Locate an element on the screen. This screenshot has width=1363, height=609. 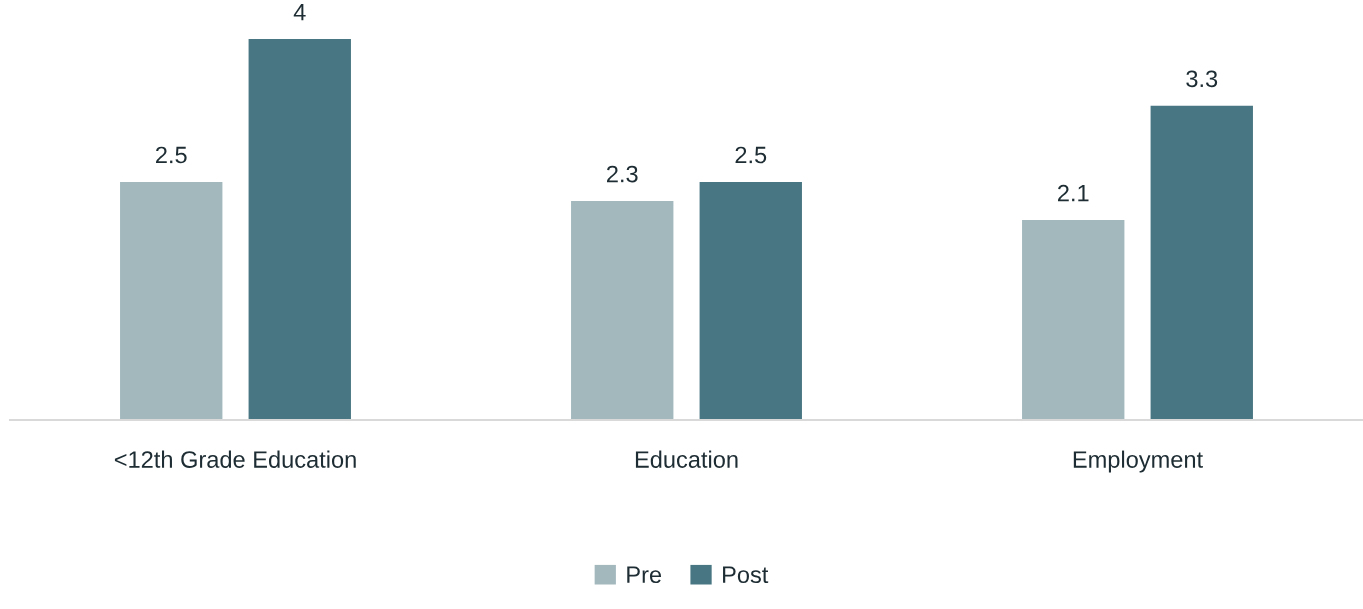
x-tick-label: Education is located at coordinates (686, 459).